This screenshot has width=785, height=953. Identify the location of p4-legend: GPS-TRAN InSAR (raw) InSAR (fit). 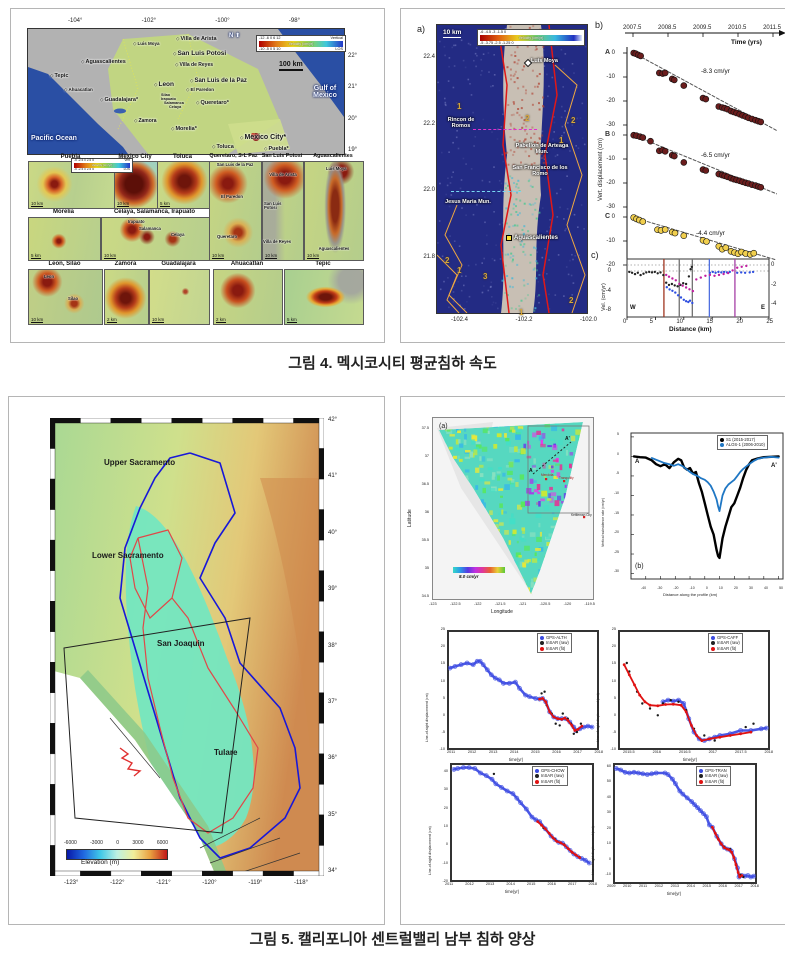
(713, 776).